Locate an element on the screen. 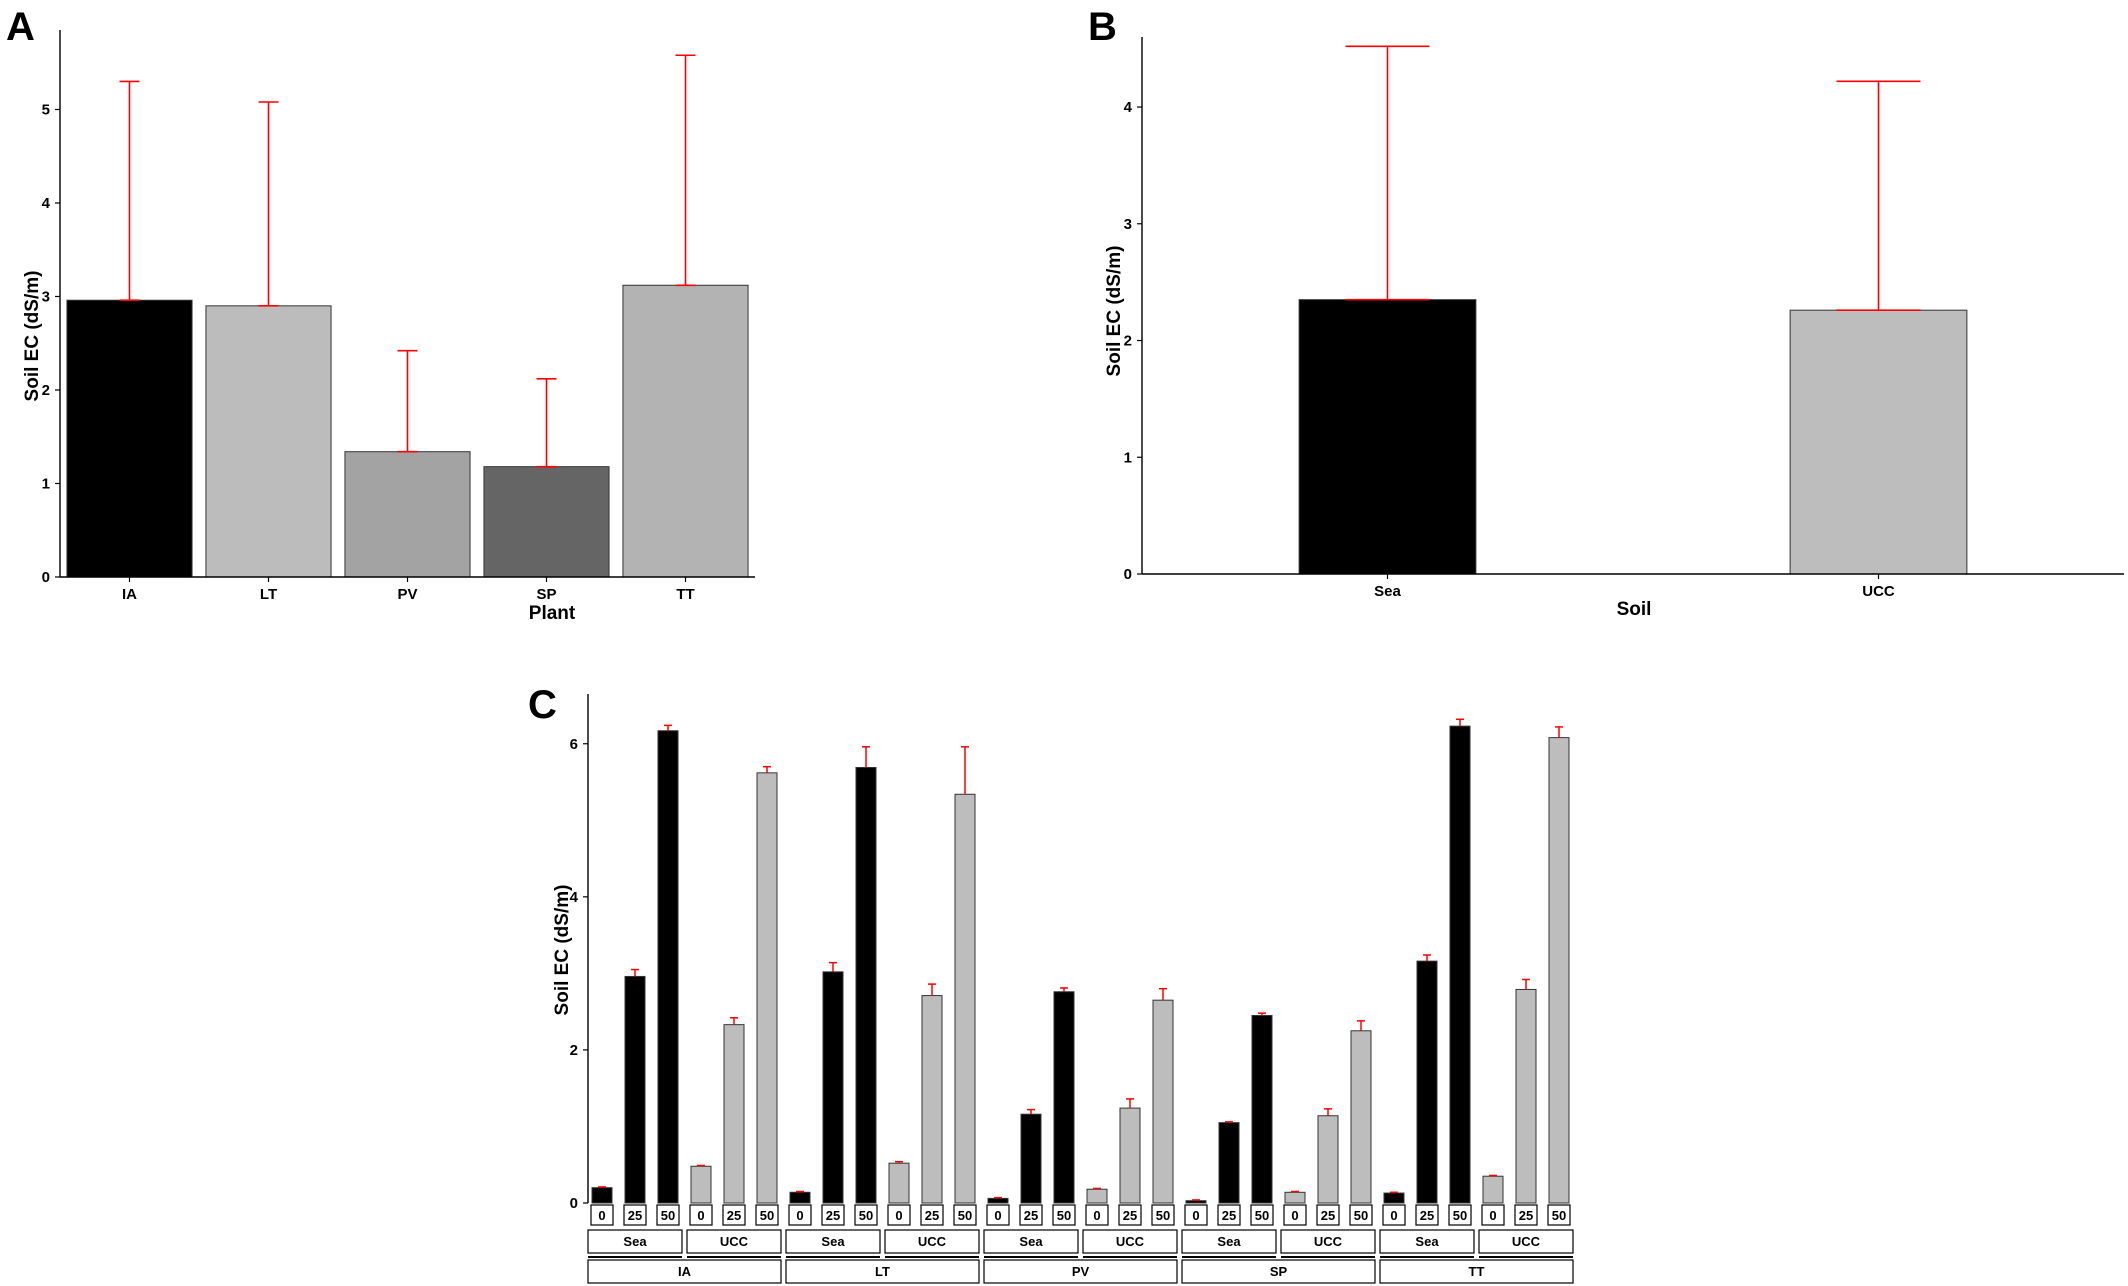 The width and height of the screenshot is (2128, 1286). panel-c-soil-strip-label: UCC is located at coordinates (1130, 1241).